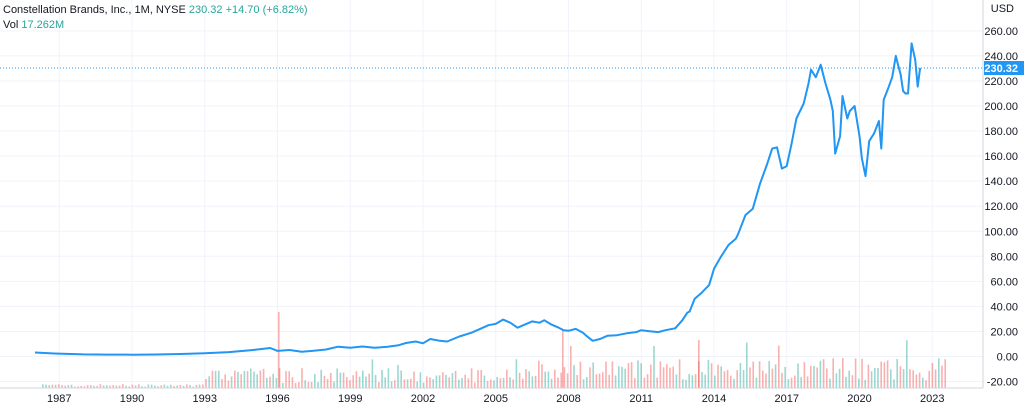  Describe the element at coordinates (1001, 182) in the screenshot. I see `y-tick-label: 140.00` at that location.